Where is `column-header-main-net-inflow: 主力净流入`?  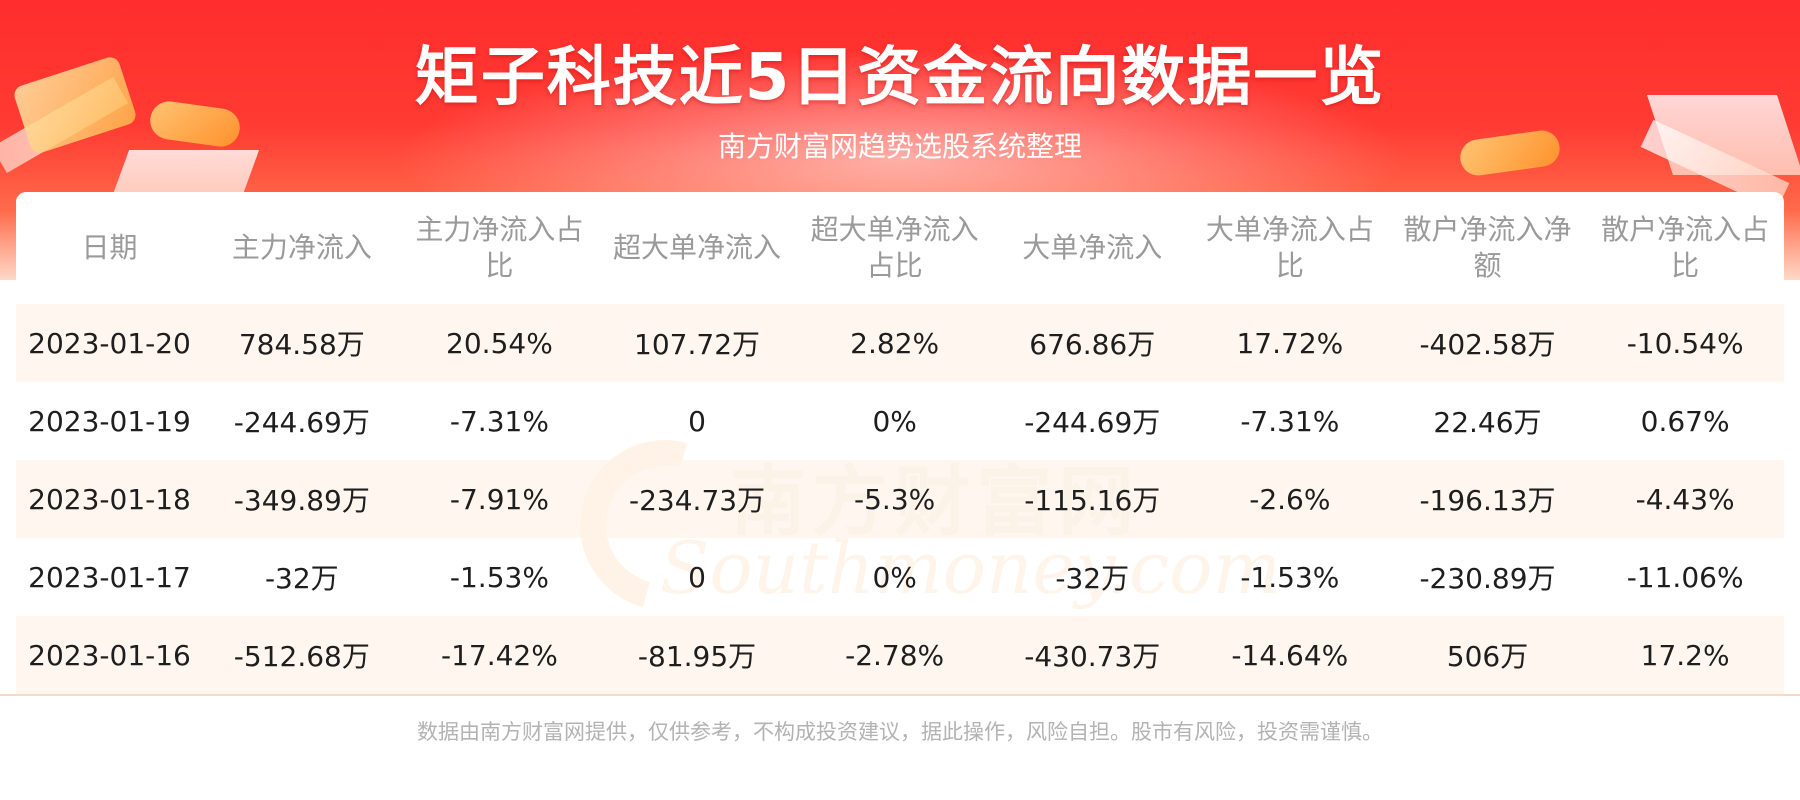 column-header-main-net-inflow: 主力净流入 is located at coordinates (301, 247).